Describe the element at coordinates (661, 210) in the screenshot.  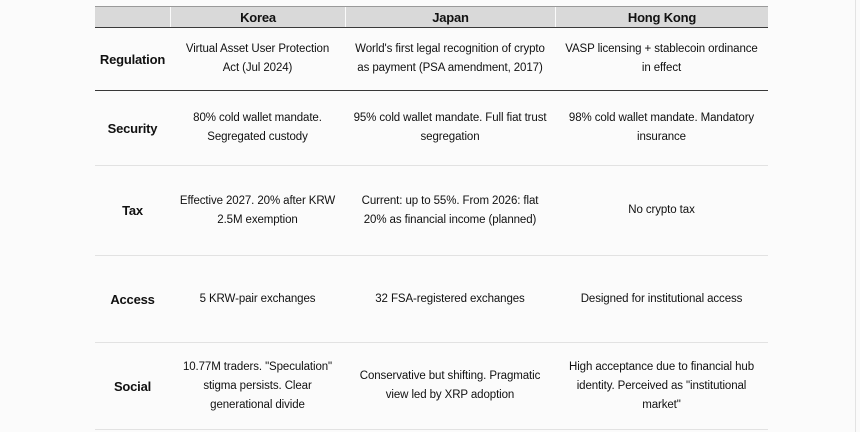
I see `cell-tax-hong-kong: No crypto tax` at that location.